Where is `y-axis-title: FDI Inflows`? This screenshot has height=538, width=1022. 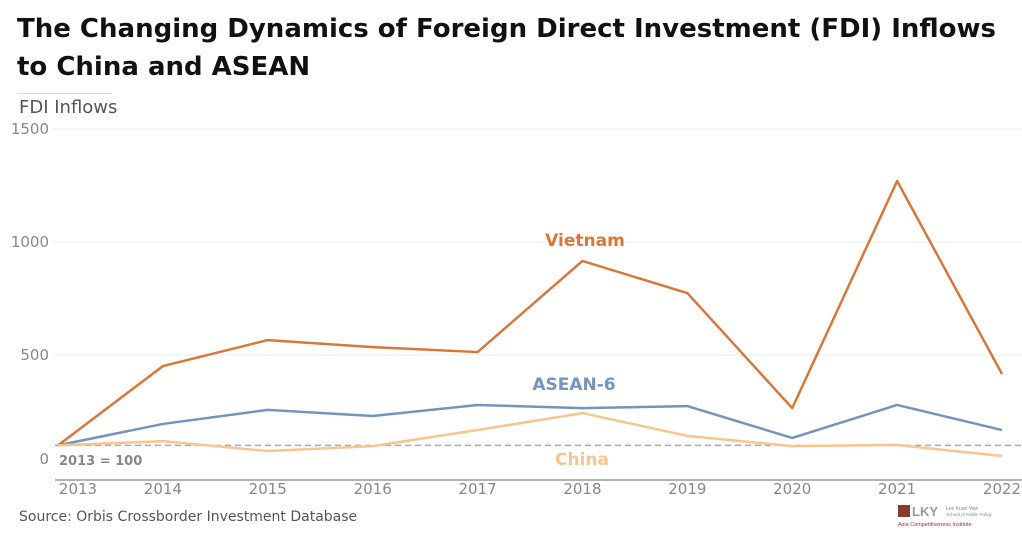 y-axis-title: FDI Inflows is located at coordinates (68, 107).